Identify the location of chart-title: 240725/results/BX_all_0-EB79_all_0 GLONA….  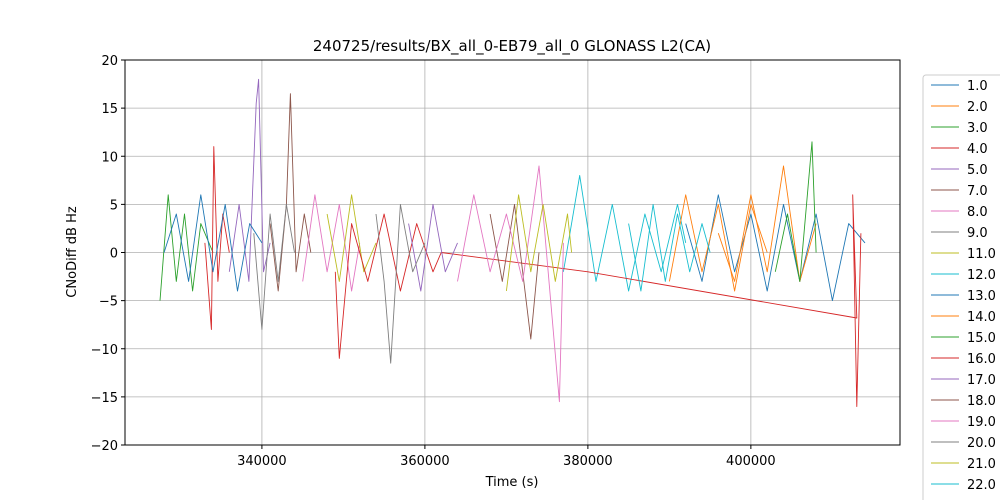
(512, 46).